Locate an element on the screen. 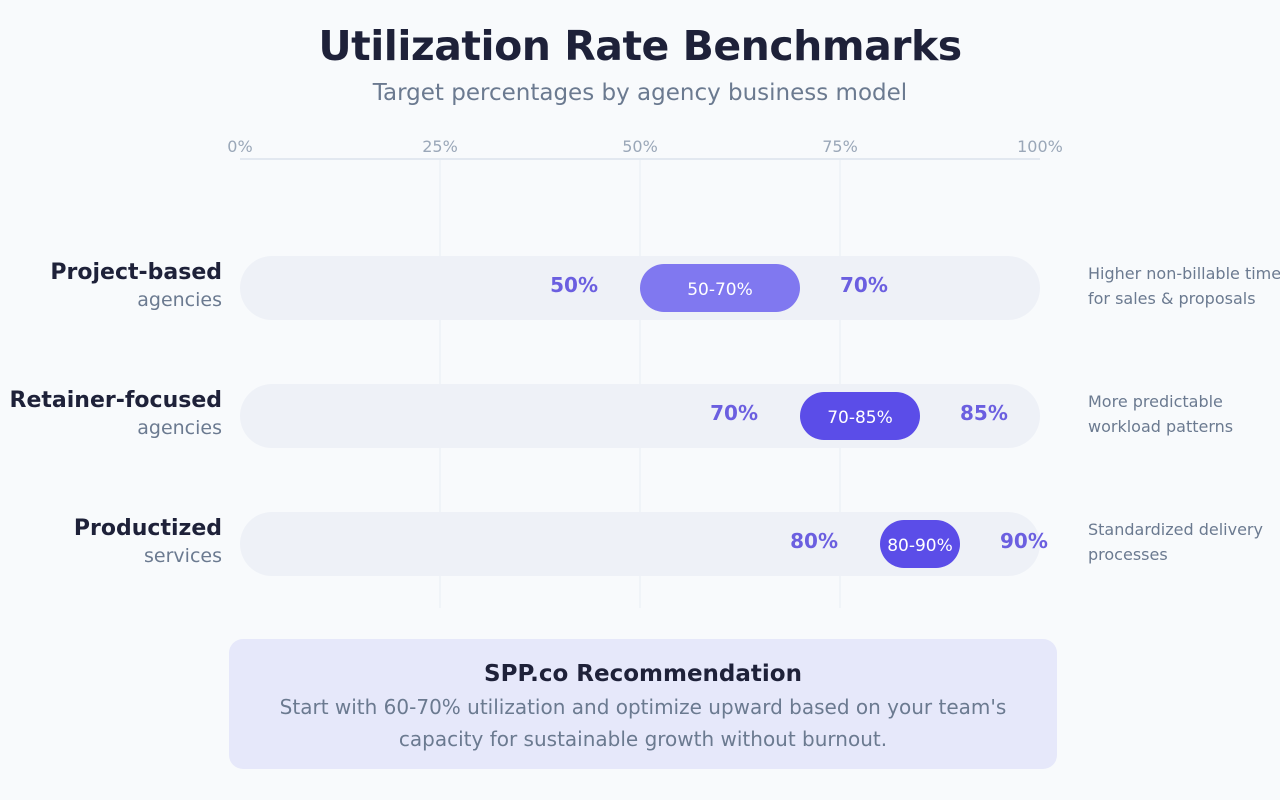 The width and height of the screenshot is (1280, 800). row-title: Productized is located at coordinates (148, 528).